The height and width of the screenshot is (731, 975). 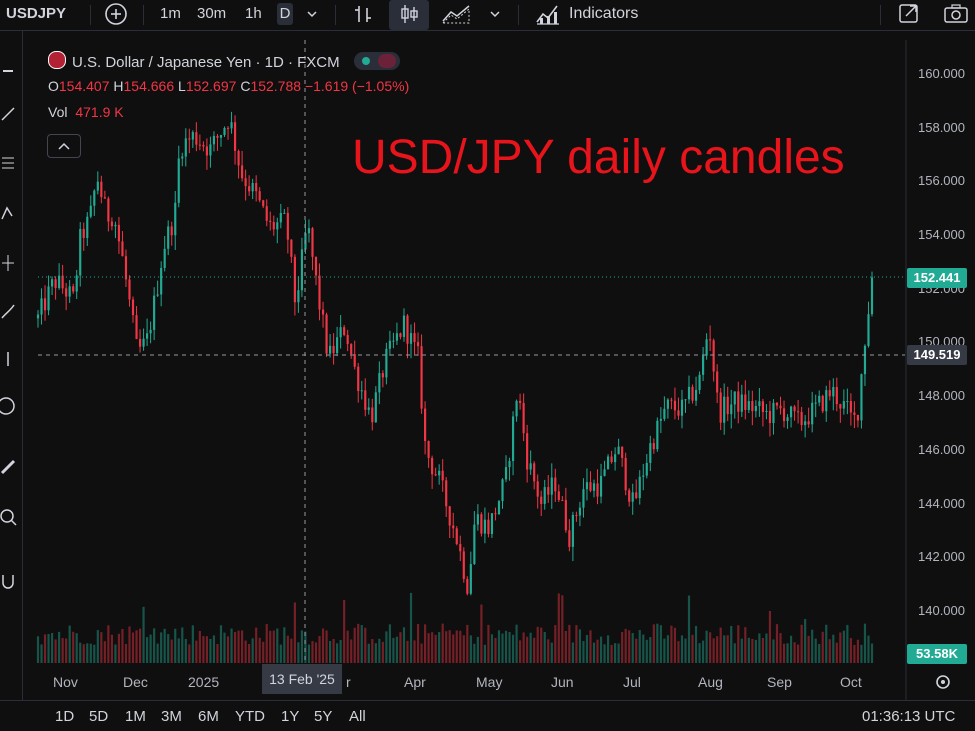 What do you see at coordinates (10, 581) in the screenshot?
I see `magnet-icon` at bounding box center [10, 581].